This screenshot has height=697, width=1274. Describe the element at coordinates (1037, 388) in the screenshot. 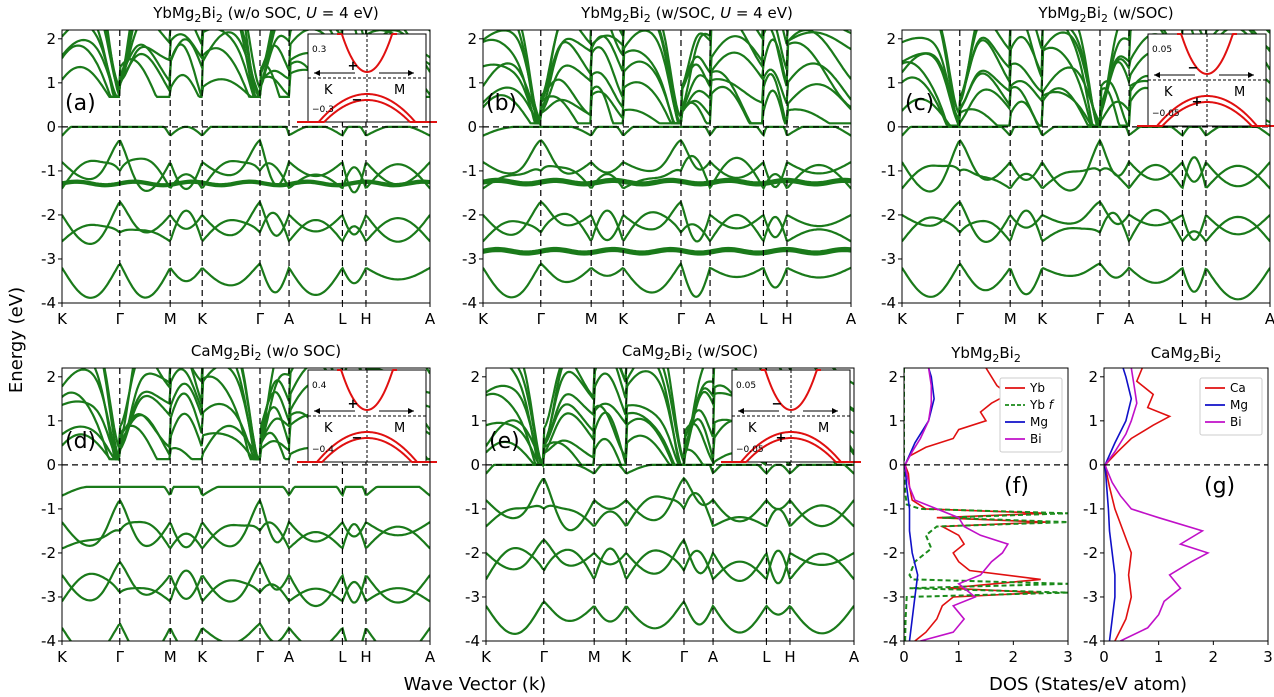

I see `legend-entry: Yb` at that location.